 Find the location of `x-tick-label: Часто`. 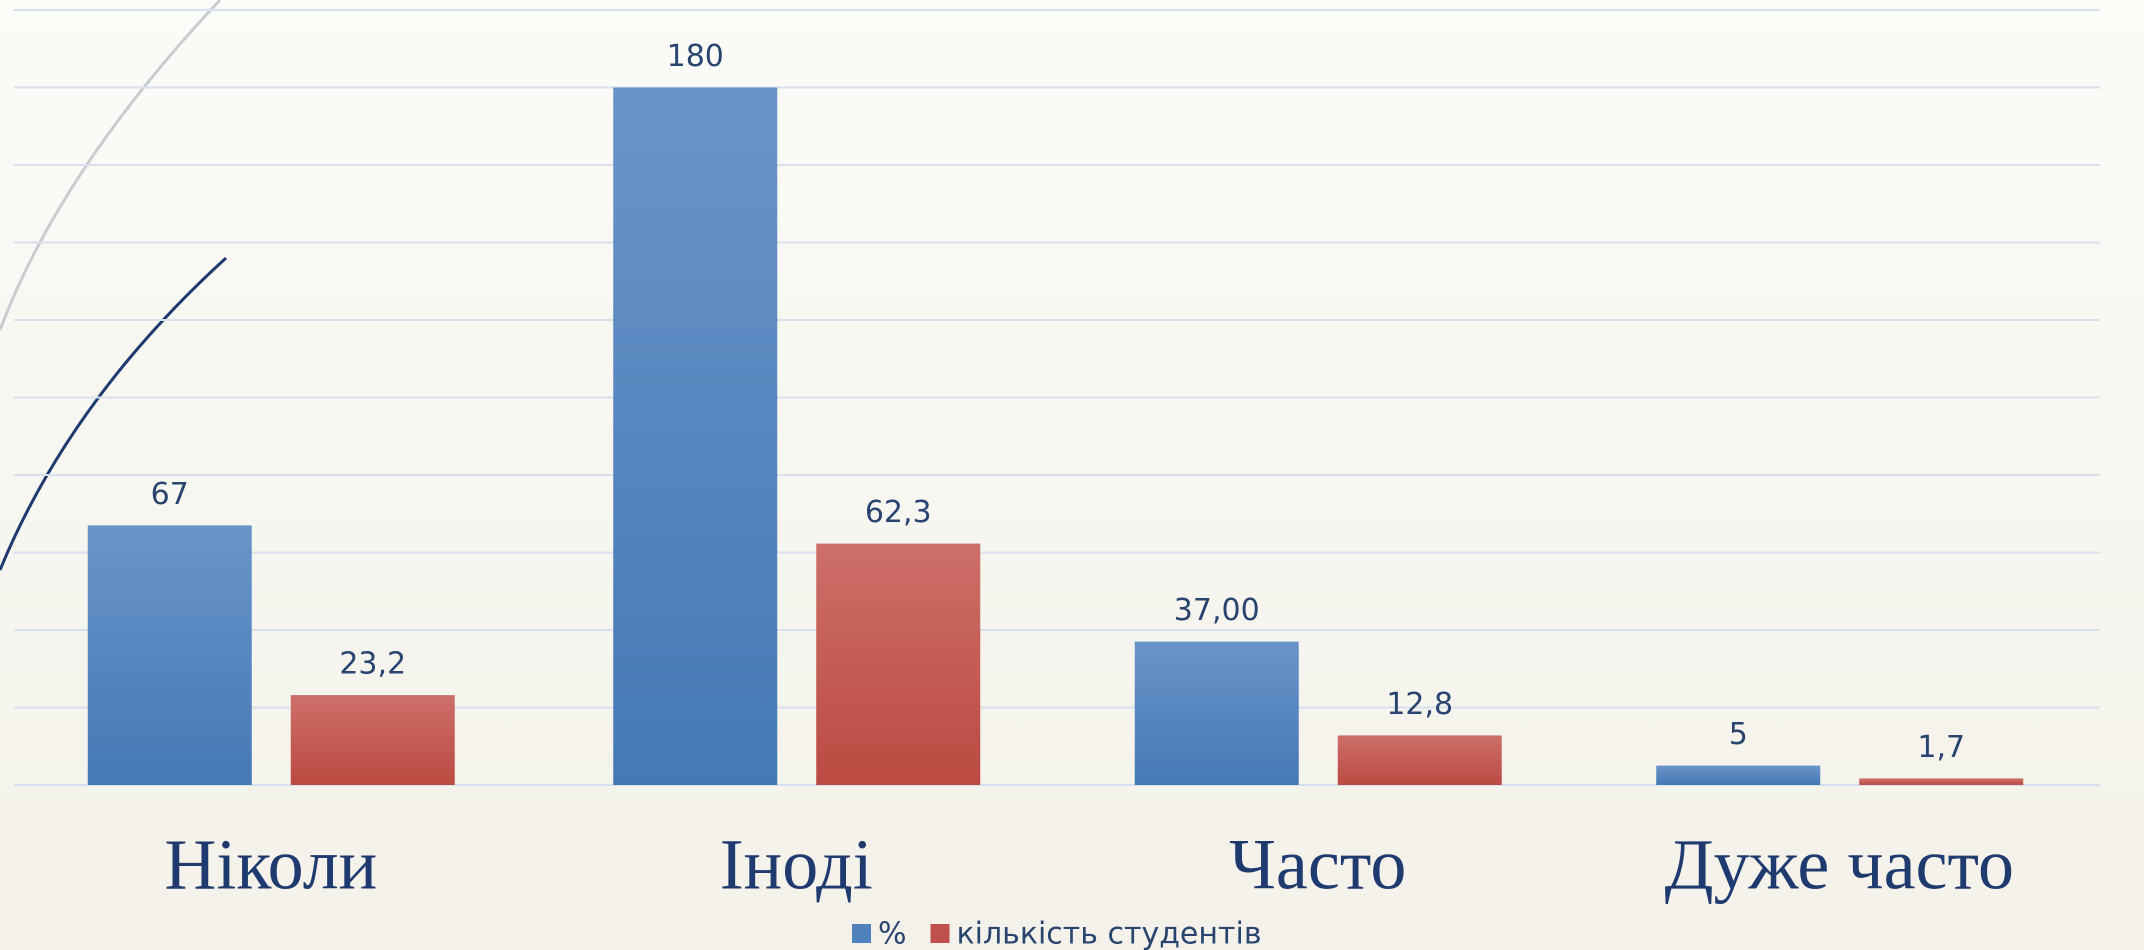

x-tick-label: Часто is located at coordinates (1317, 865).